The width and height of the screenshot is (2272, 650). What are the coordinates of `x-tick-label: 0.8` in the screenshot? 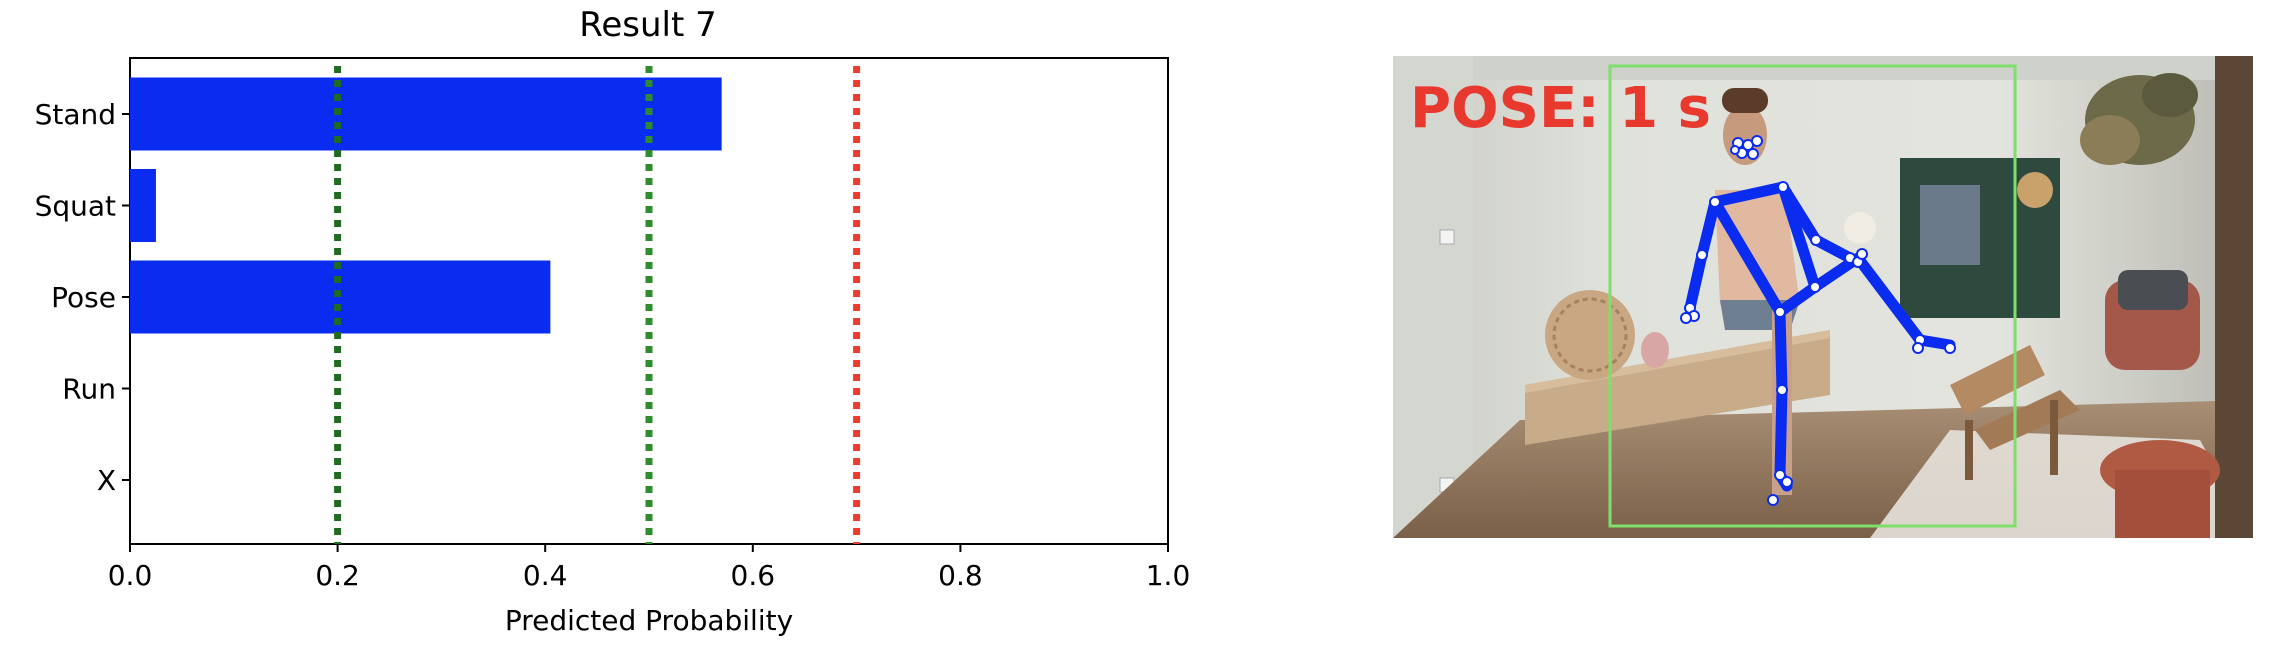 It's located at (960, 575).